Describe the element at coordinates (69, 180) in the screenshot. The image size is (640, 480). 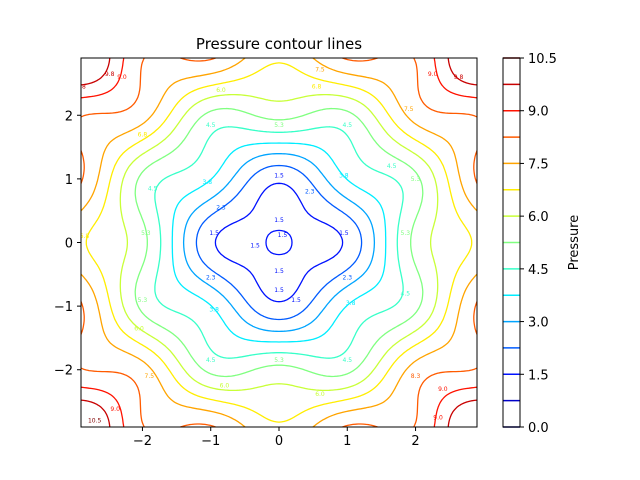
I see `y-tick-label: 1` at that location.